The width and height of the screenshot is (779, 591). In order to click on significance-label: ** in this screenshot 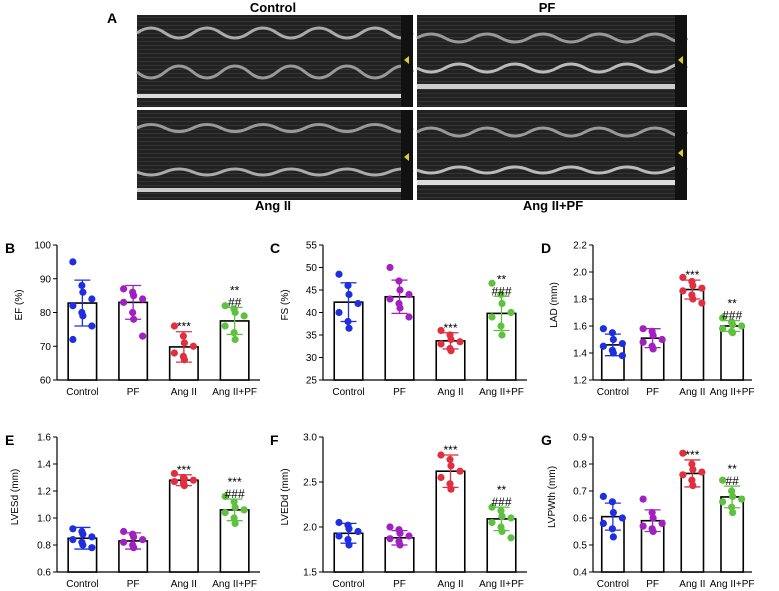, I will do `click(502, 490)`.